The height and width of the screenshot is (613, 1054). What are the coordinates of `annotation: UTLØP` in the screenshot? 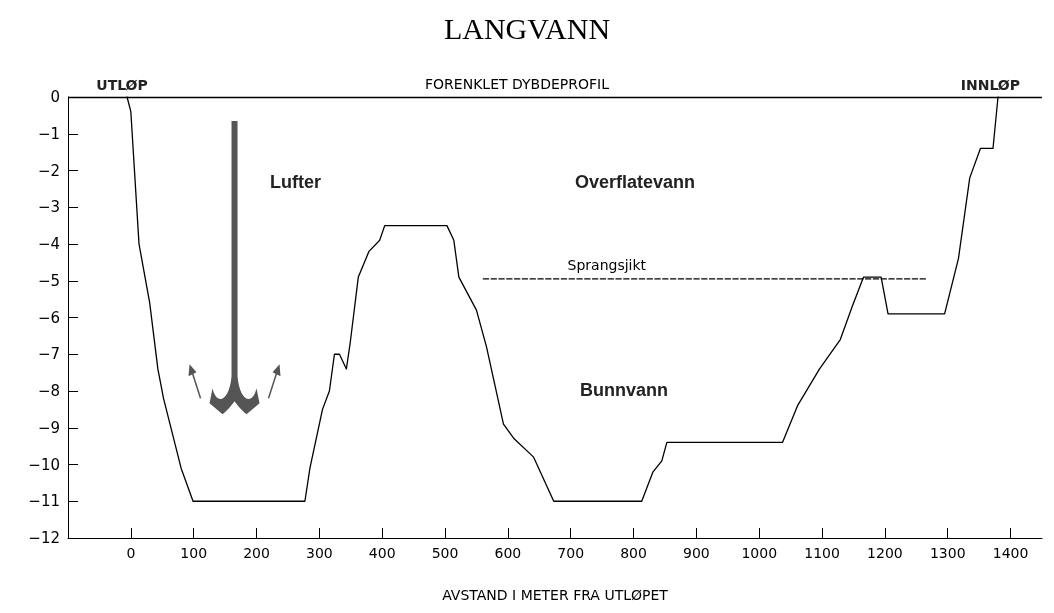 It's located at (122, 85).